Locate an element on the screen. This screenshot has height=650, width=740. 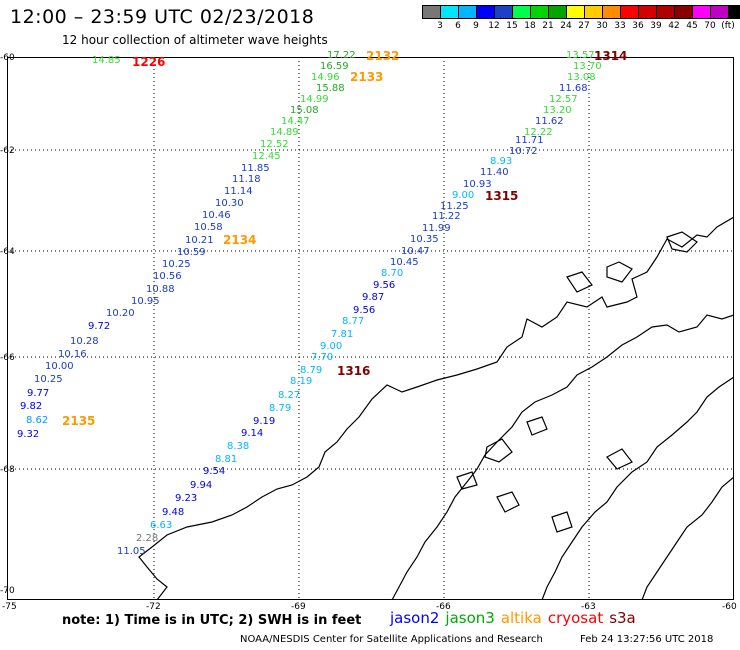
wave-height-value: 9.19 is located at coordinates (264, 421).